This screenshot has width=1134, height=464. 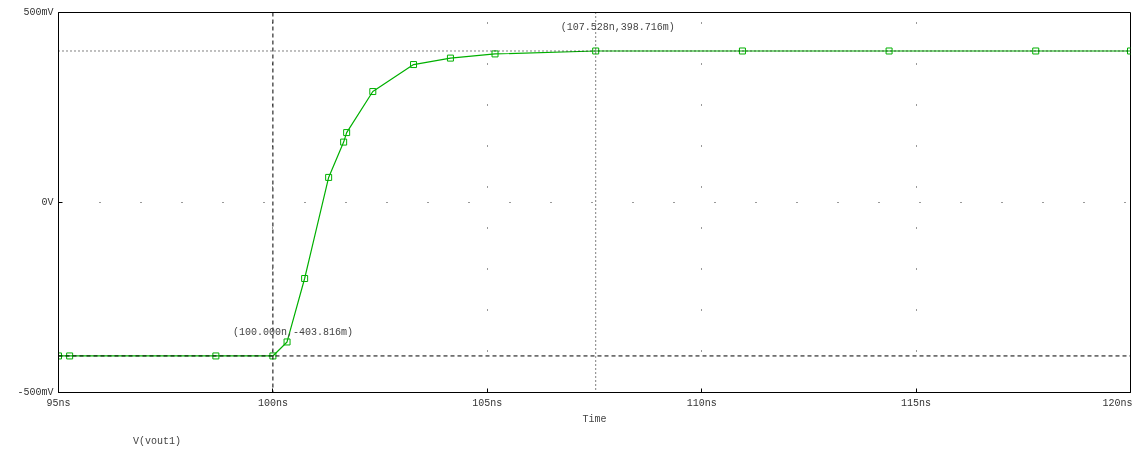 I want to click on x-tick-label: 95ns, so click(x=58, y=403).